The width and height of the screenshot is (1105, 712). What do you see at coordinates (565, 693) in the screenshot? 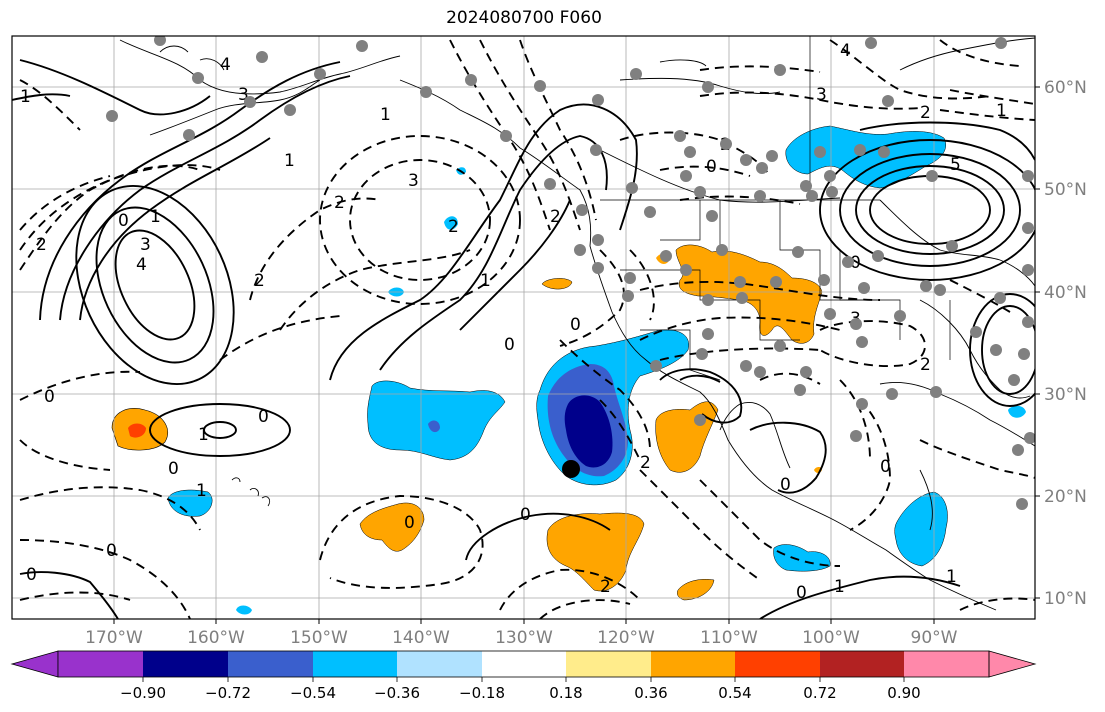
I see `colorbar-tick-label: 0.18` at bounding box center [565, 693].